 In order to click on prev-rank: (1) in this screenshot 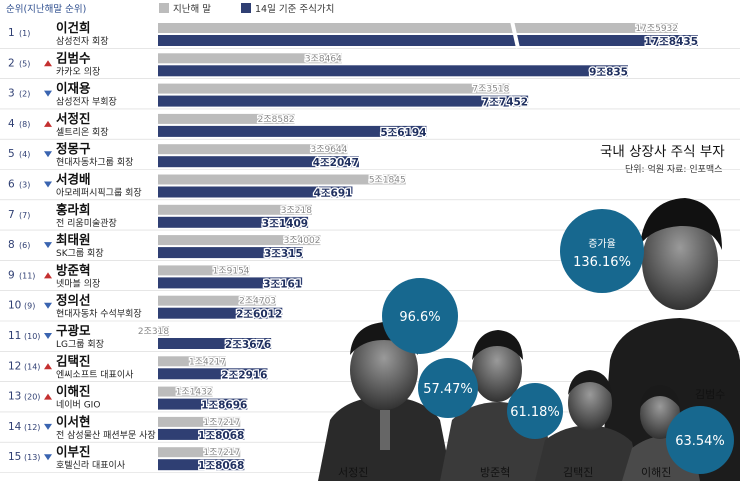, I will do `click(24, 33)`.